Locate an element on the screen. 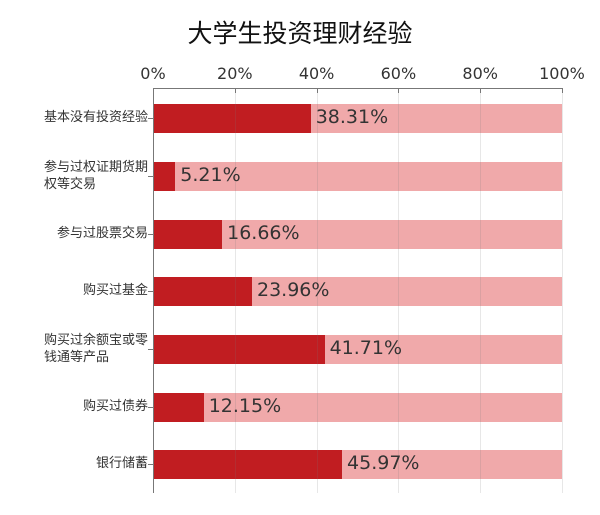 This screenshot has height=515, width=600. category-label-line: 参与过权证期货期 is located at coordinates (95, 167).